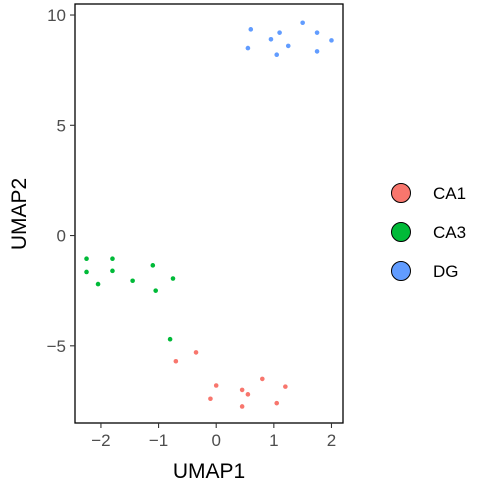 The width and height of the screenshot is (488, 488). What do you see at coordinates (158, 440) in the screenshot?
I see `x-tick-label: −1` at bounding box center [158, 440].